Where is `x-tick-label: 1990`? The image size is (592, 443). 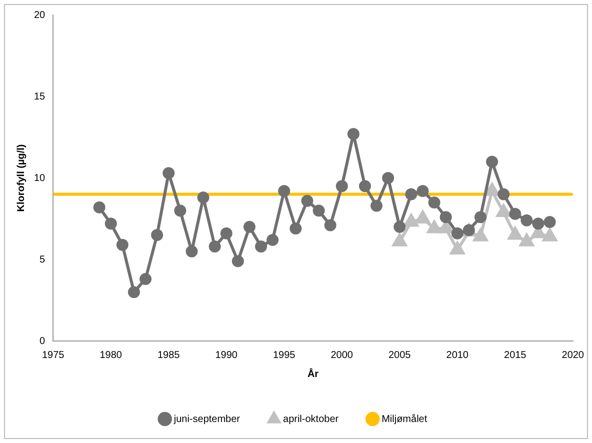
x-tick-label: 1990 is located at coordinates (226, 355).